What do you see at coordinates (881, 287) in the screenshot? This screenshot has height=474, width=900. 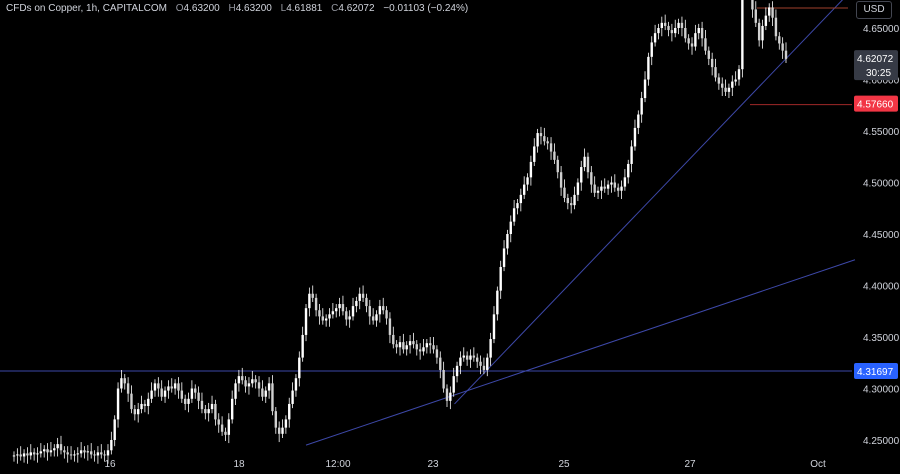 I see `y-tick-label: 4.40000` at bounding box center [881, 287].